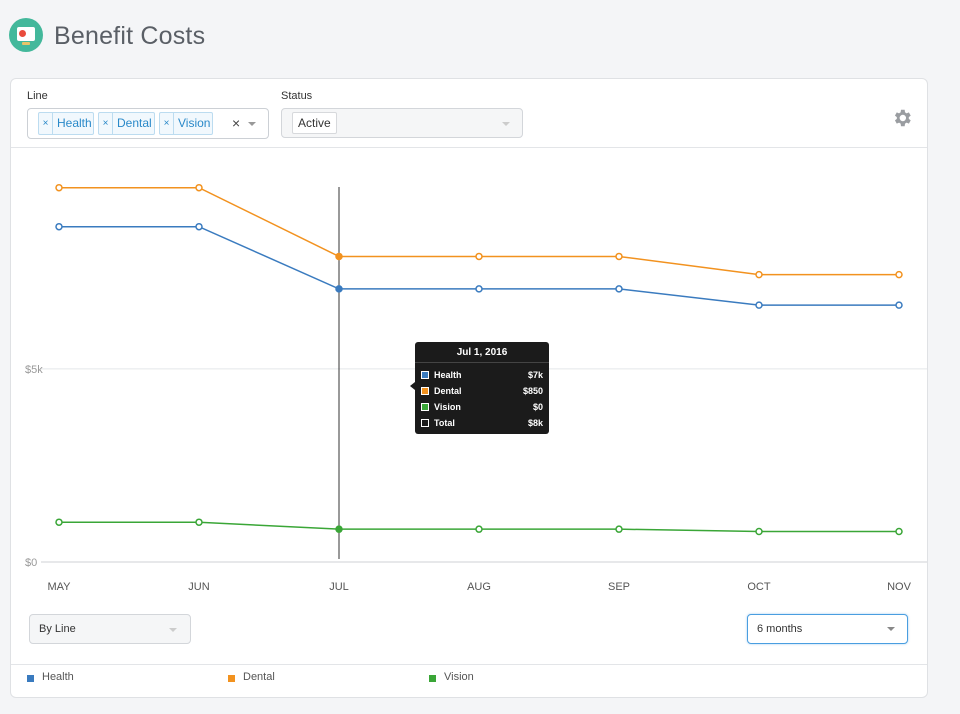 This screenshot has height=714, width=960. I want to click on tag-dental: × Dental, so click(126, 123).